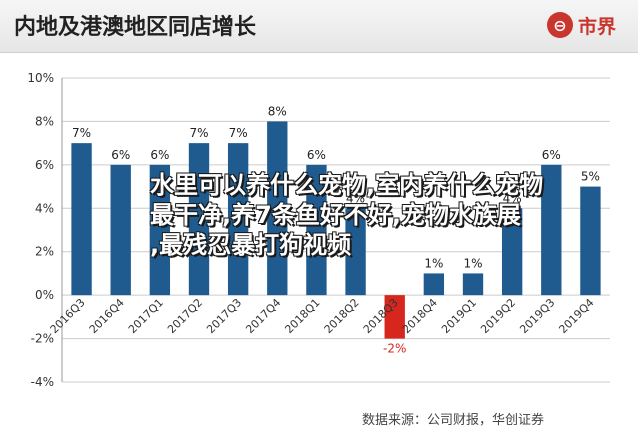  What do you see at coordinates (277, 111) in the screenshot?
I see `data-label: 8%` at bounding box center [277, 111].